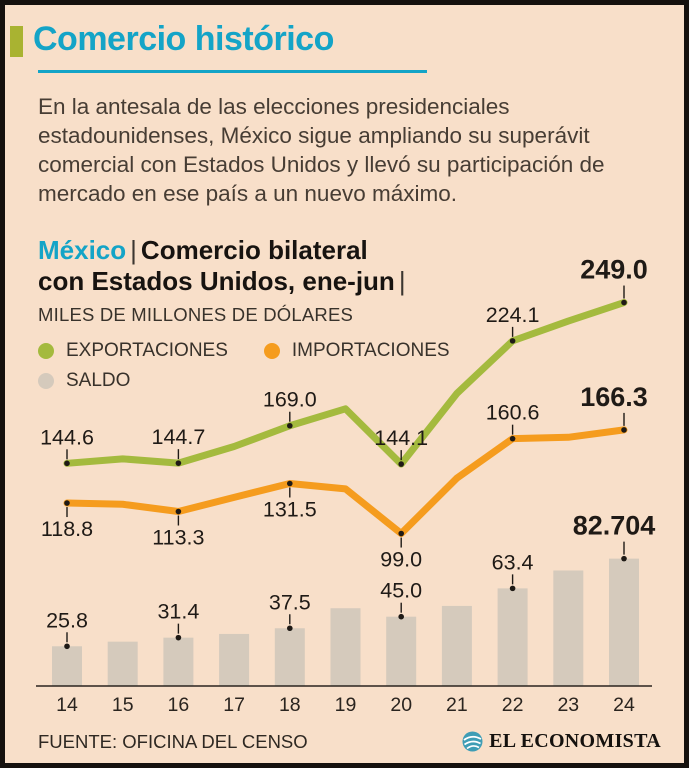  I want to click on importaciones-dot-icon, so click(271, 351).